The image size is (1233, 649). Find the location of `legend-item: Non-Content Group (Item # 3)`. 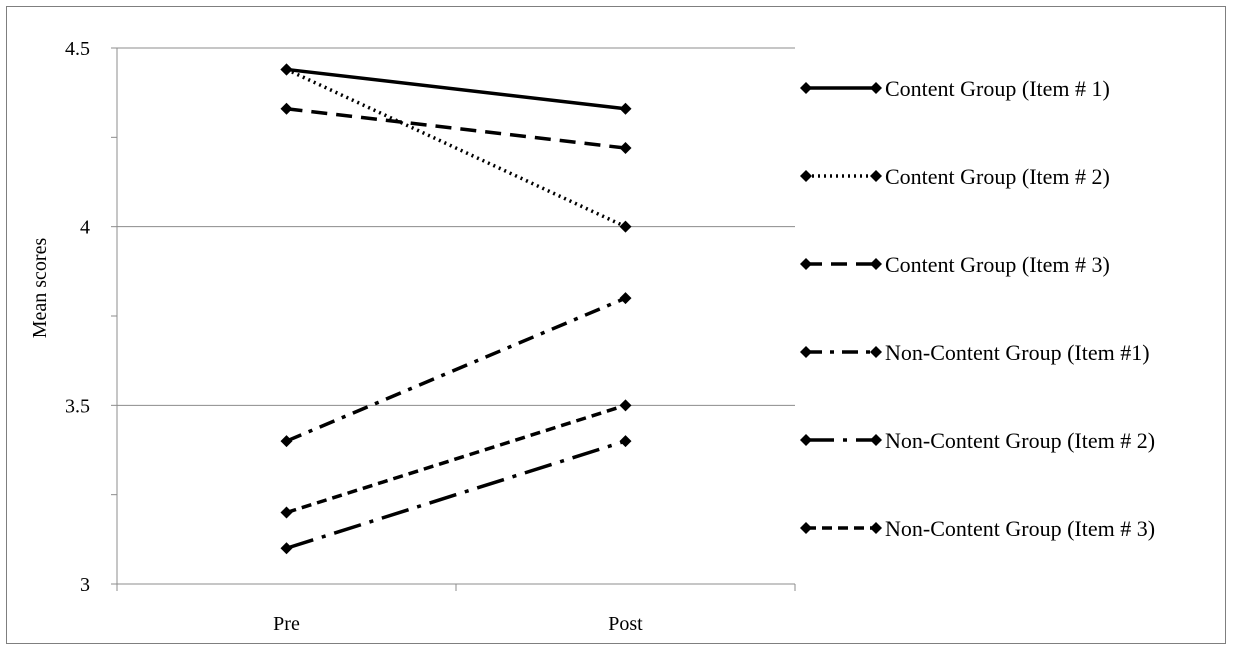

legend-item: Non-Content Group (Item # 3) is located at coordinates (977, 528).